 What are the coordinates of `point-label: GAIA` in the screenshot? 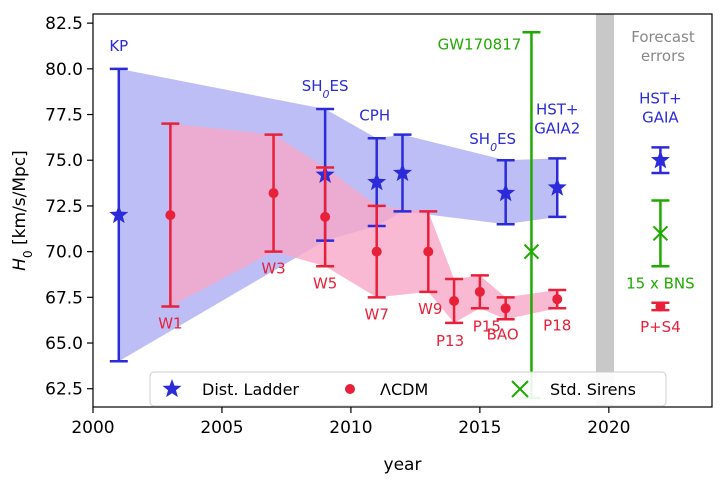 It's located at (660, 117).